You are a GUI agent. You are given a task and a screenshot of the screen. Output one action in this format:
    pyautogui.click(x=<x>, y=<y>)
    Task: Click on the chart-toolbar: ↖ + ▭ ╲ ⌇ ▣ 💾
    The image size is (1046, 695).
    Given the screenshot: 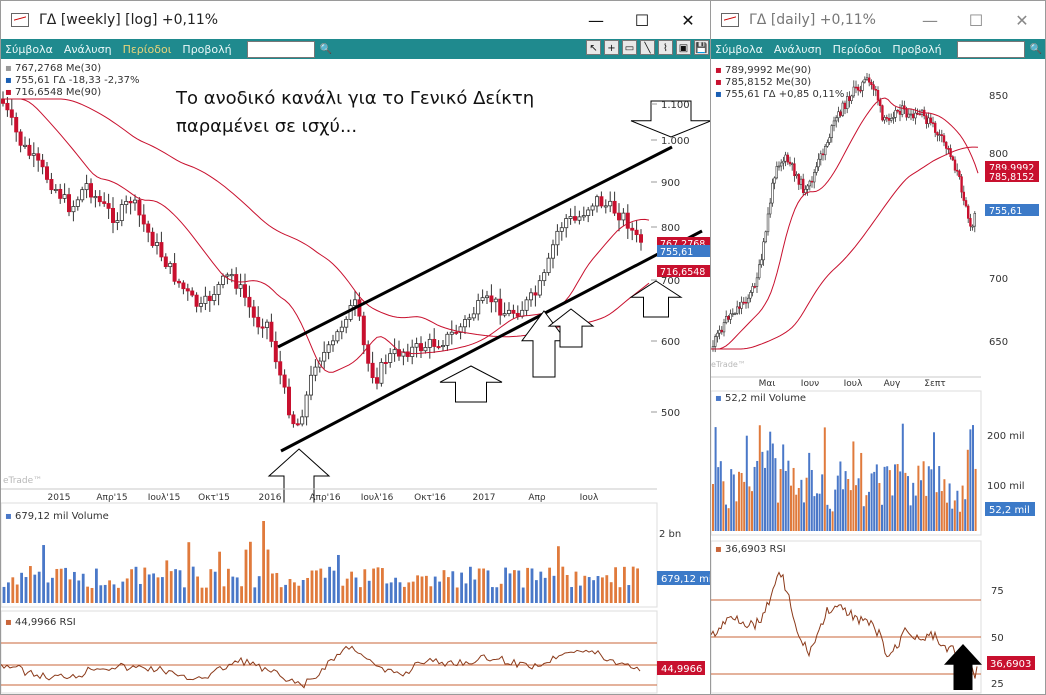 What is the action you would take?
    pyautogui.click(x=647, y=47)
    